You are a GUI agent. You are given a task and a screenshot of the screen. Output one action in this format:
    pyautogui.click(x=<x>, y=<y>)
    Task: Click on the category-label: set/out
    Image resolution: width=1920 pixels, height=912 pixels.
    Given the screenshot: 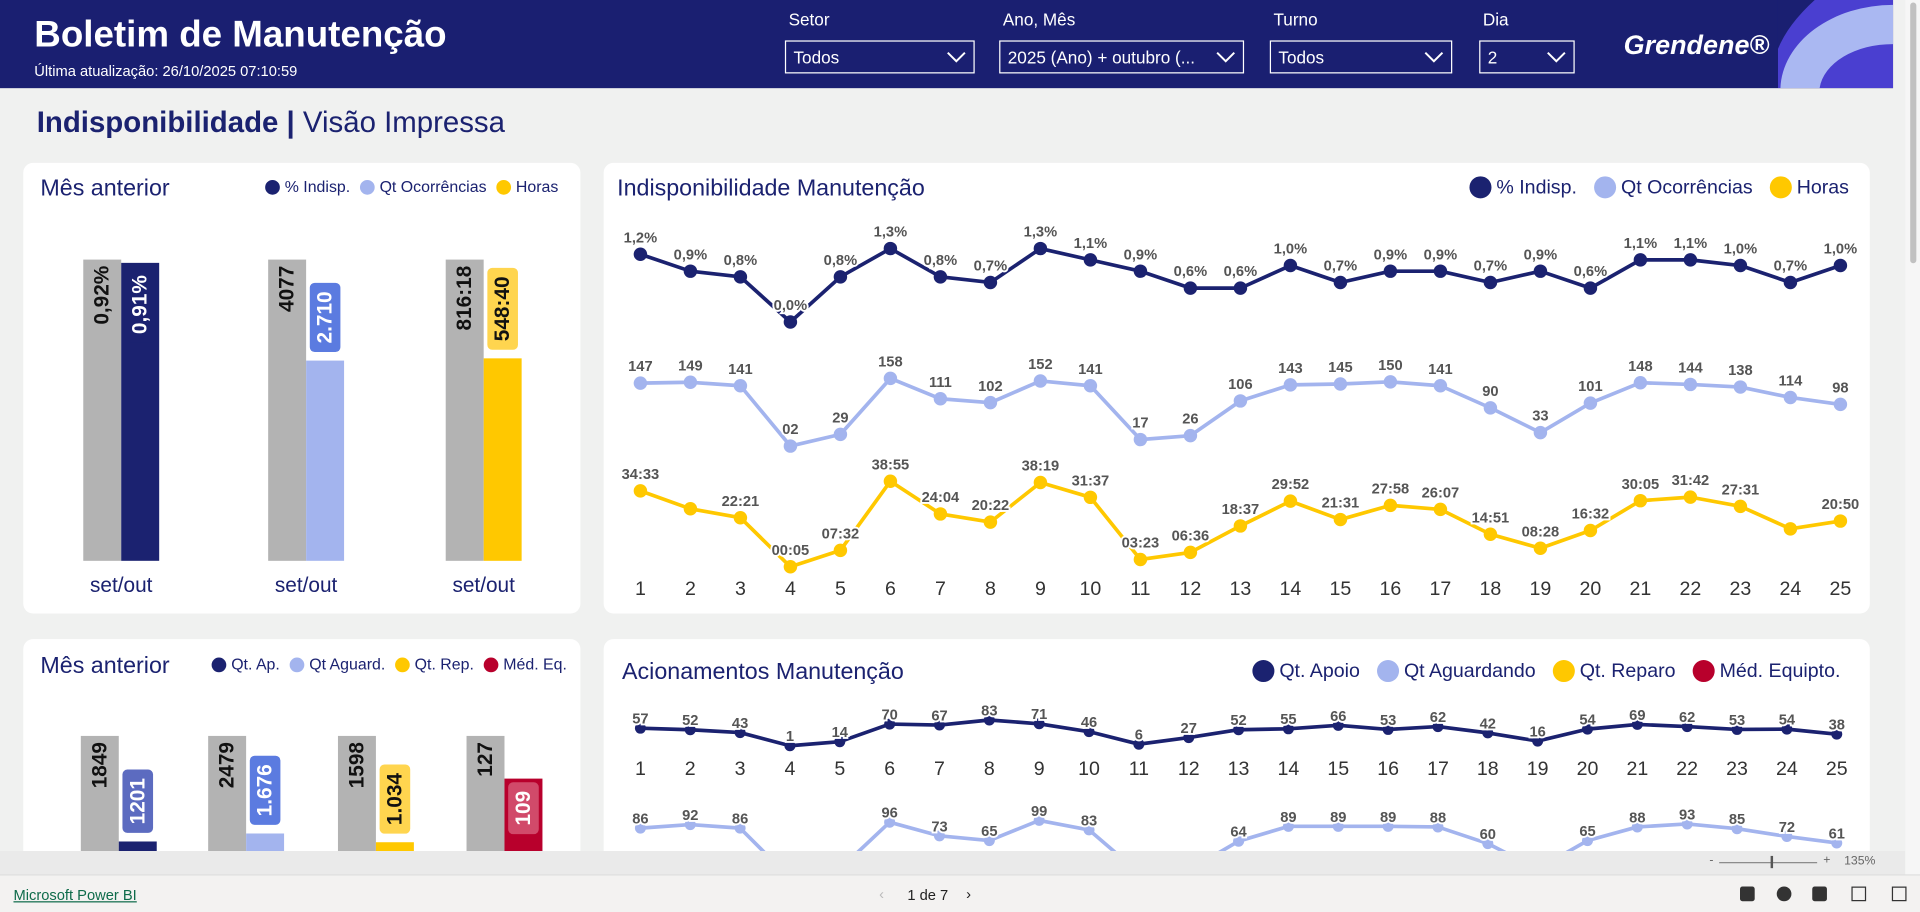 What is the action you would take?
    pyautogui.click(x=483, y=585)
    